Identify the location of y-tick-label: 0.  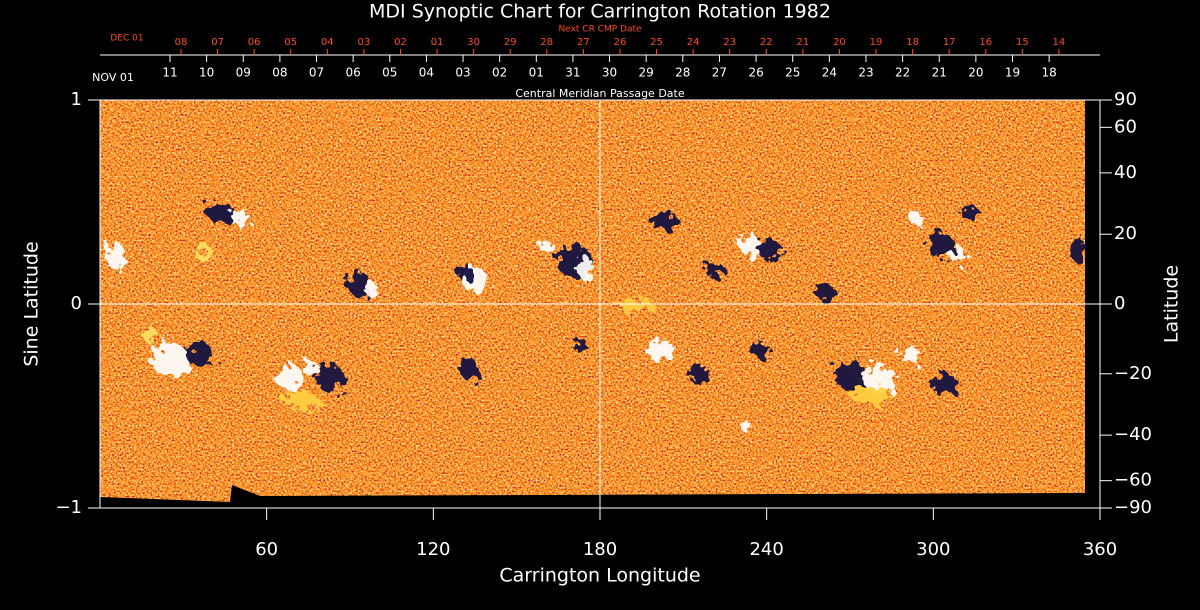
(76, 303).